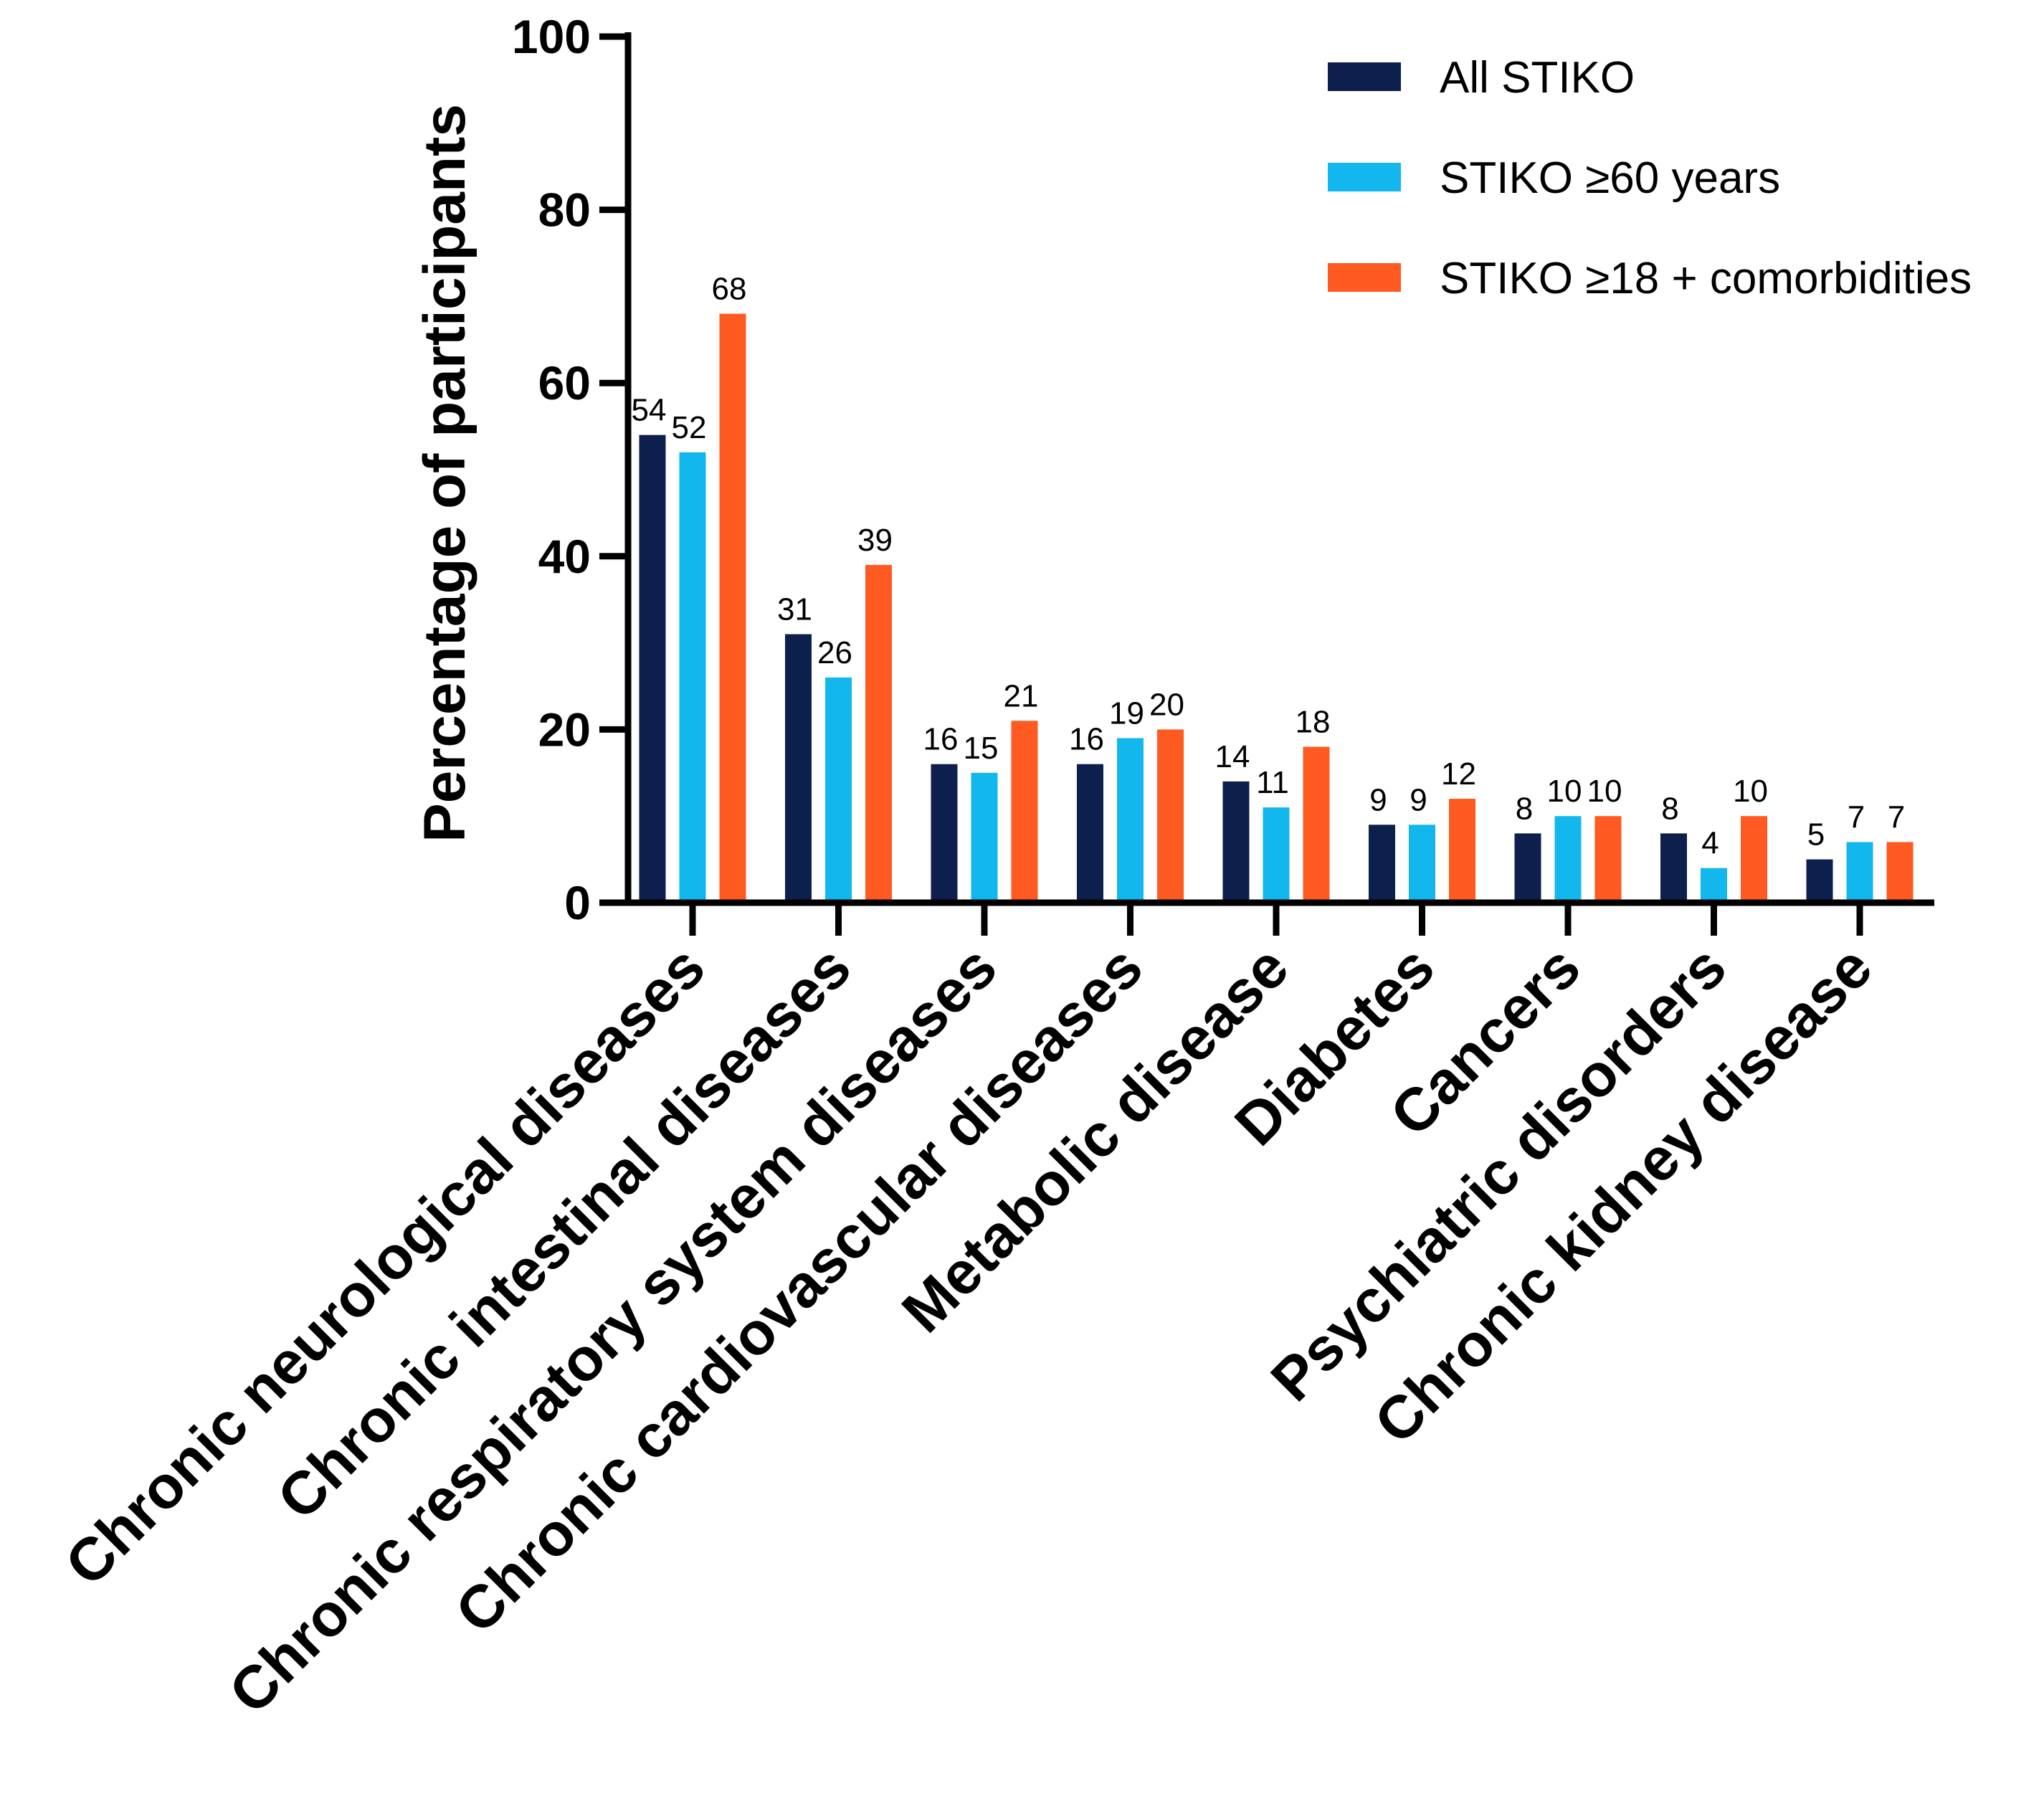  I want to click on data-label-metabolic-disease-stiko-18-comorbidities: 18, so click(1314, 722).